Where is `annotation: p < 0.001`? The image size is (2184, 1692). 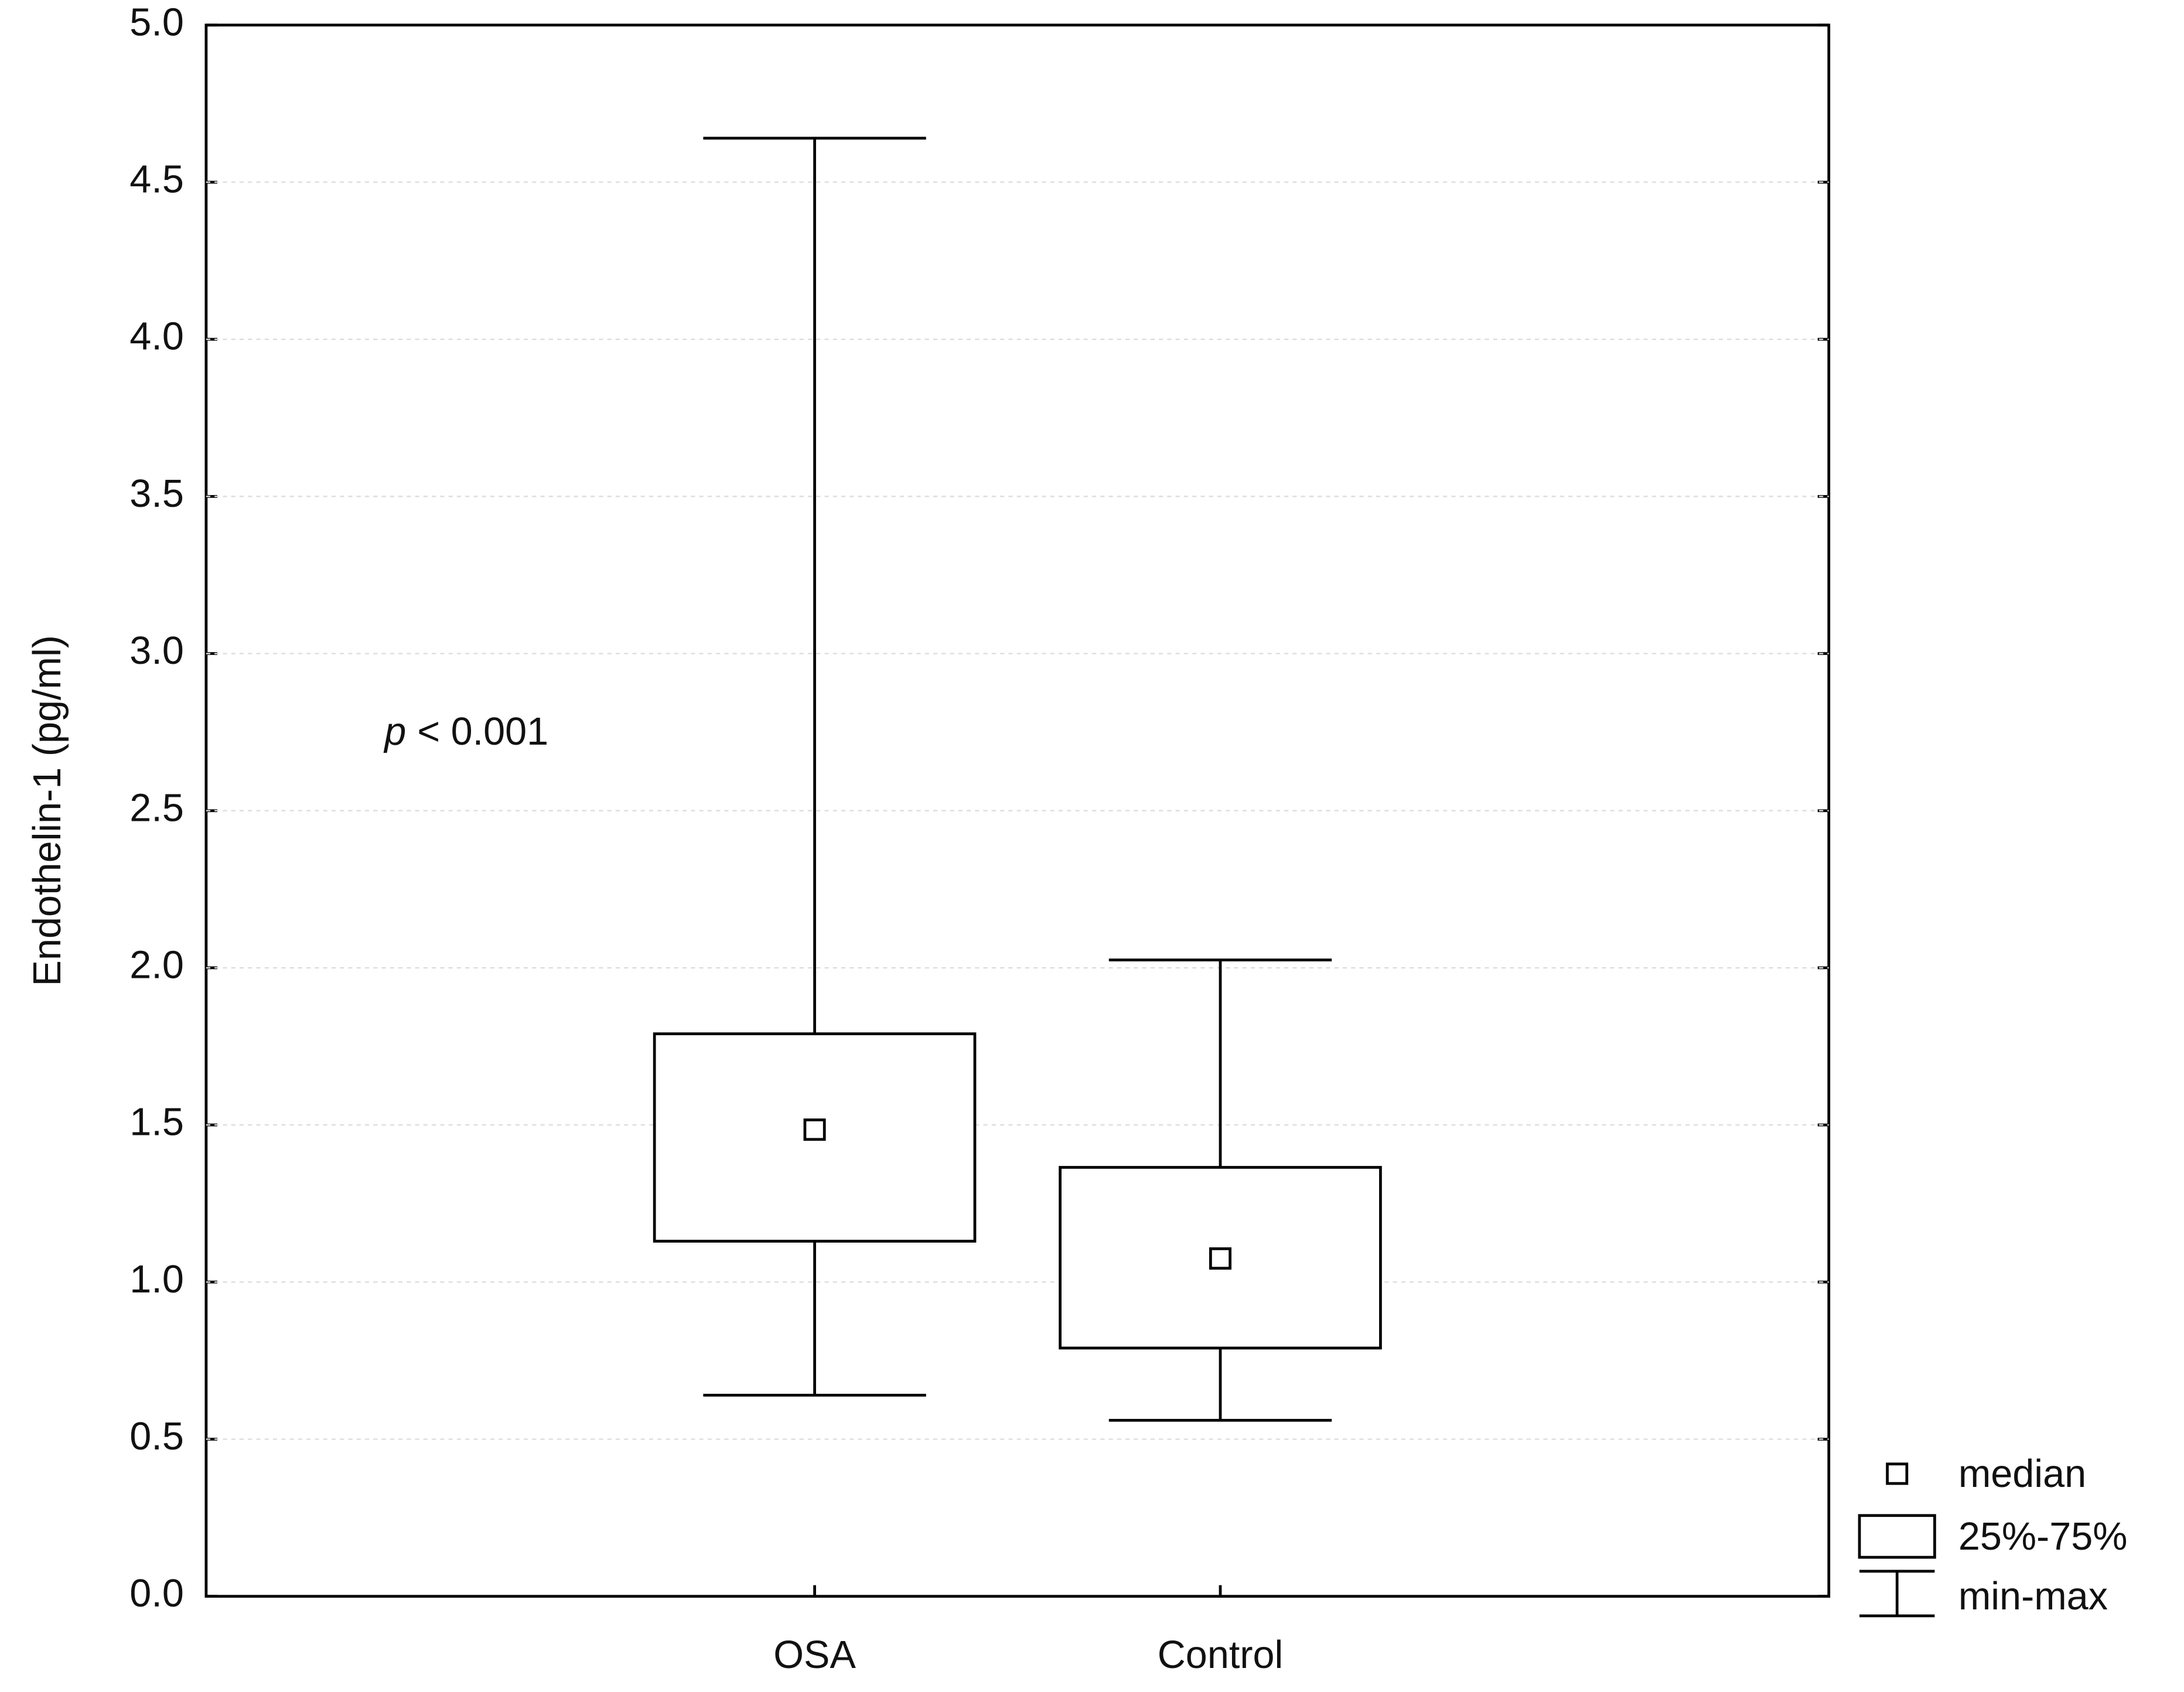 annotation: p < 0.001 is located at coordinates (465, 731).